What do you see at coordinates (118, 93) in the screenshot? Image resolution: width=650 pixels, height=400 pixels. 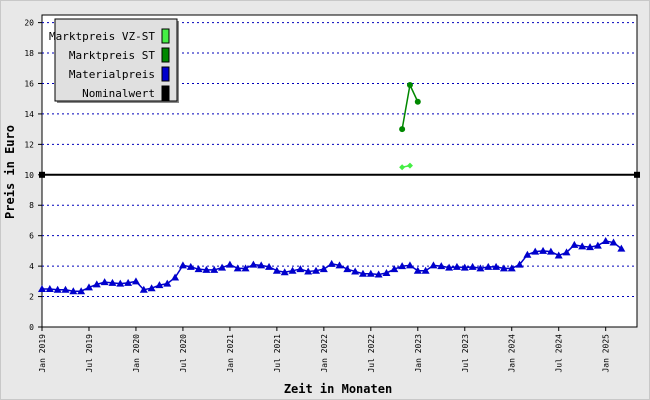 I see `legend-label: Nominalwert` at bounding box center [118, 93].